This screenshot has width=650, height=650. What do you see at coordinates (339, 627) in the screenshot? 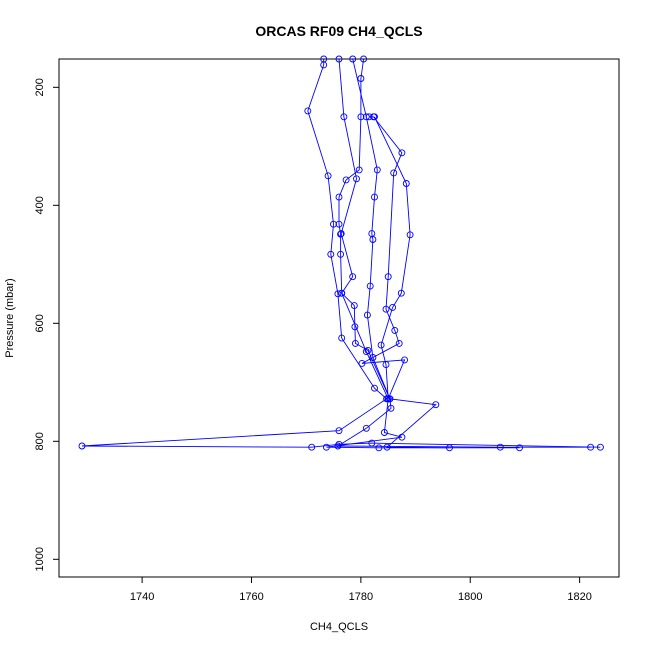
I see `x-axis-label: CH4_QCLS` at bounding box center [339, 627].